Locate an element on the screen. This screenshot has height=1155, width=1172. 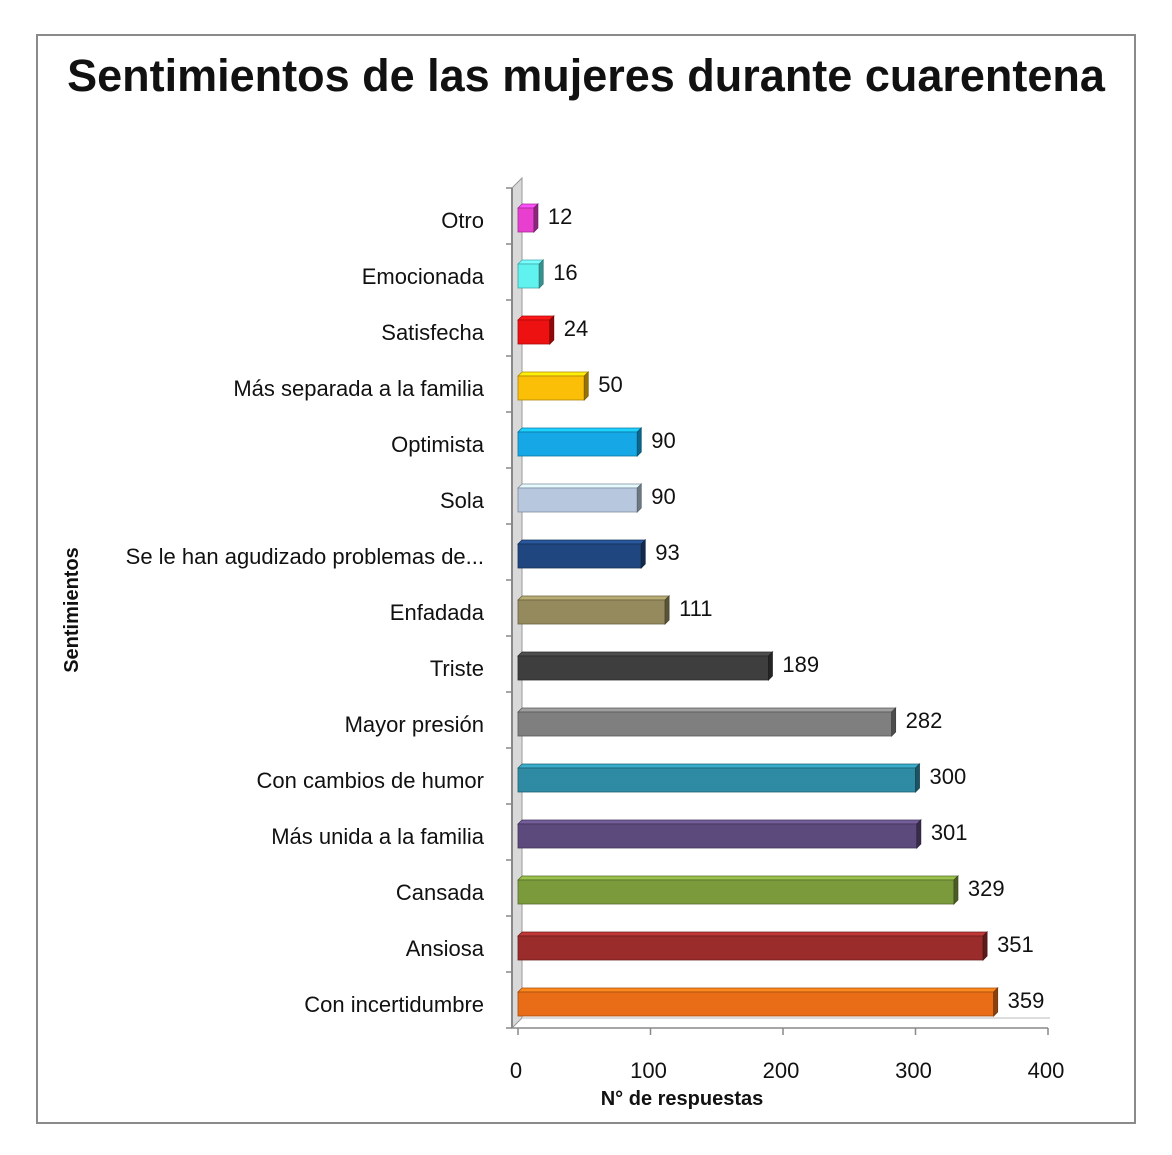
x-axis-title: N° de respuestas is located at coordinates (682, 1099).